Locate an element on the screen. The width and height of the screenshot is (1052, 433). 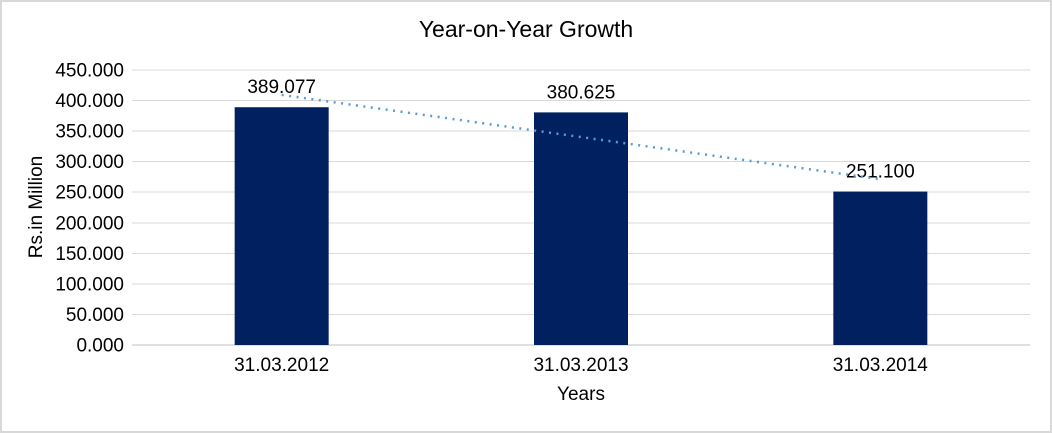
y-tick-label: 250.000 is located at coordinates (89, 193).